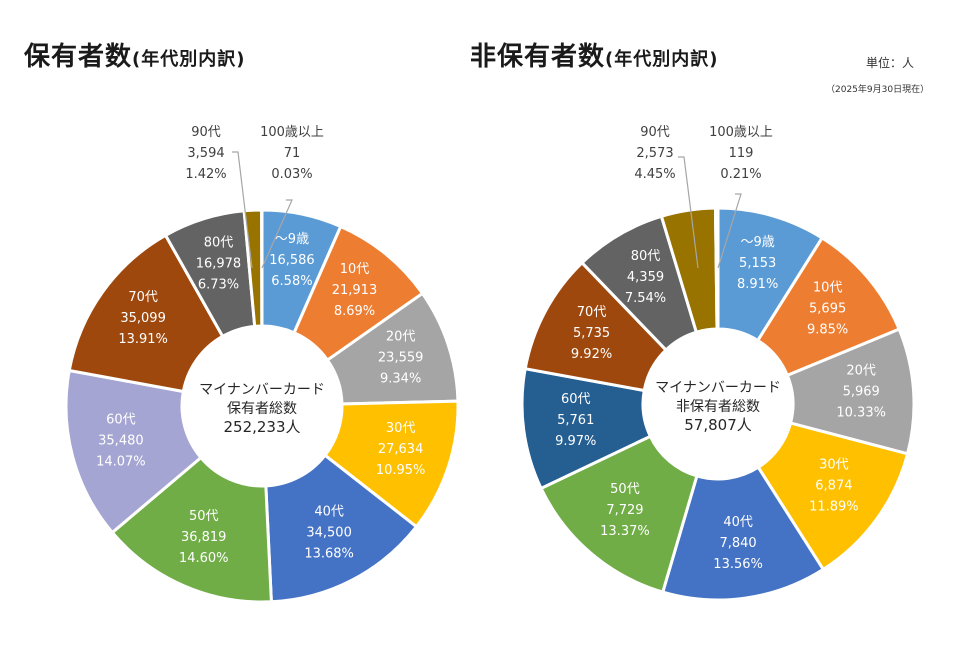  I want to click on center-text-1: 非保有者総数, so click(718, 407).